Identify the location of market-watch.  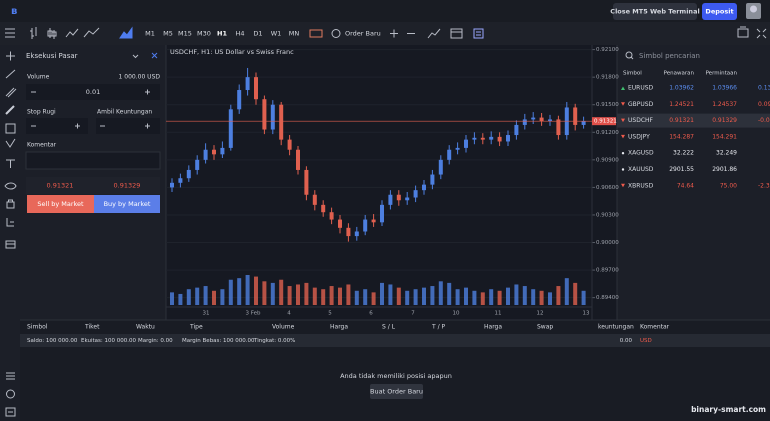
(693, 182).